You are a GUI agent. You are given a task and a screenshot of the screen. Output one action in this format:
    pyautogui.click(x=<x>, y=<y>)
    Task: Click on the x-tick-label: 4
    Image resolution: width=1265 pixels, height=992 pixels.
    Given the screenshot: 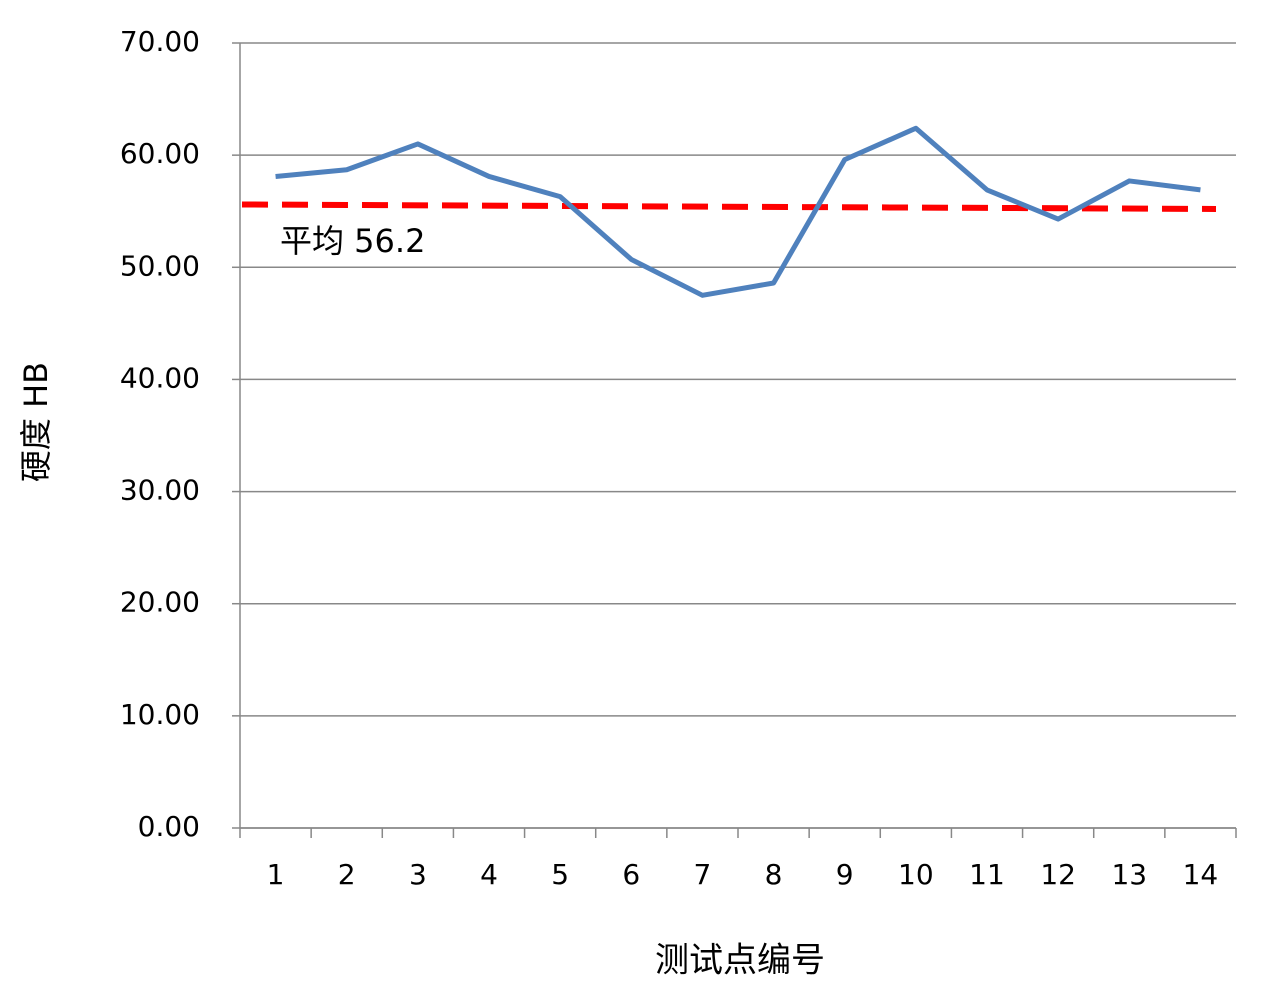 What is the action you would take?
    pyautogui.click(x=489, y=874)
    